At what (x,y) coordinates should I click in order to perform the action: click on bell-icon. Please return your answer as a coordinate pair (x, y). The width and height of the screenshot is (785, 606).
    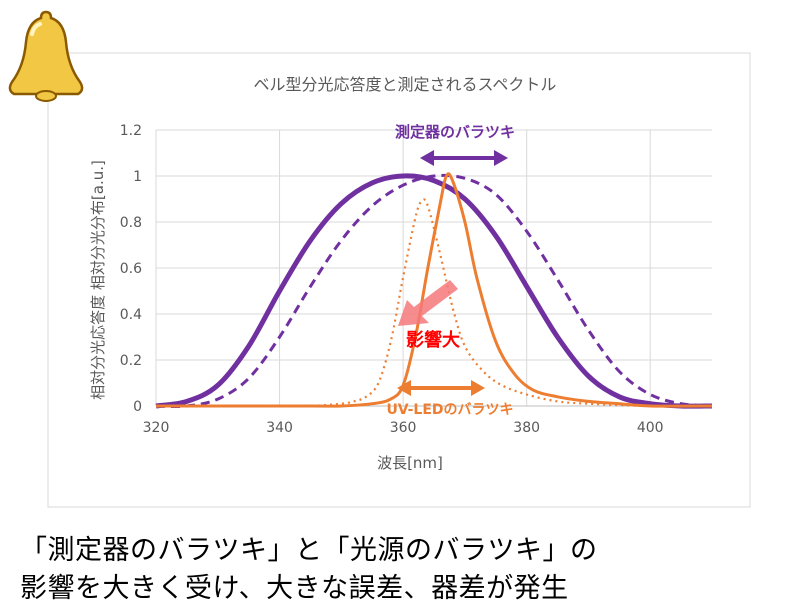
    Looking at the image, I should click on (46, 56).